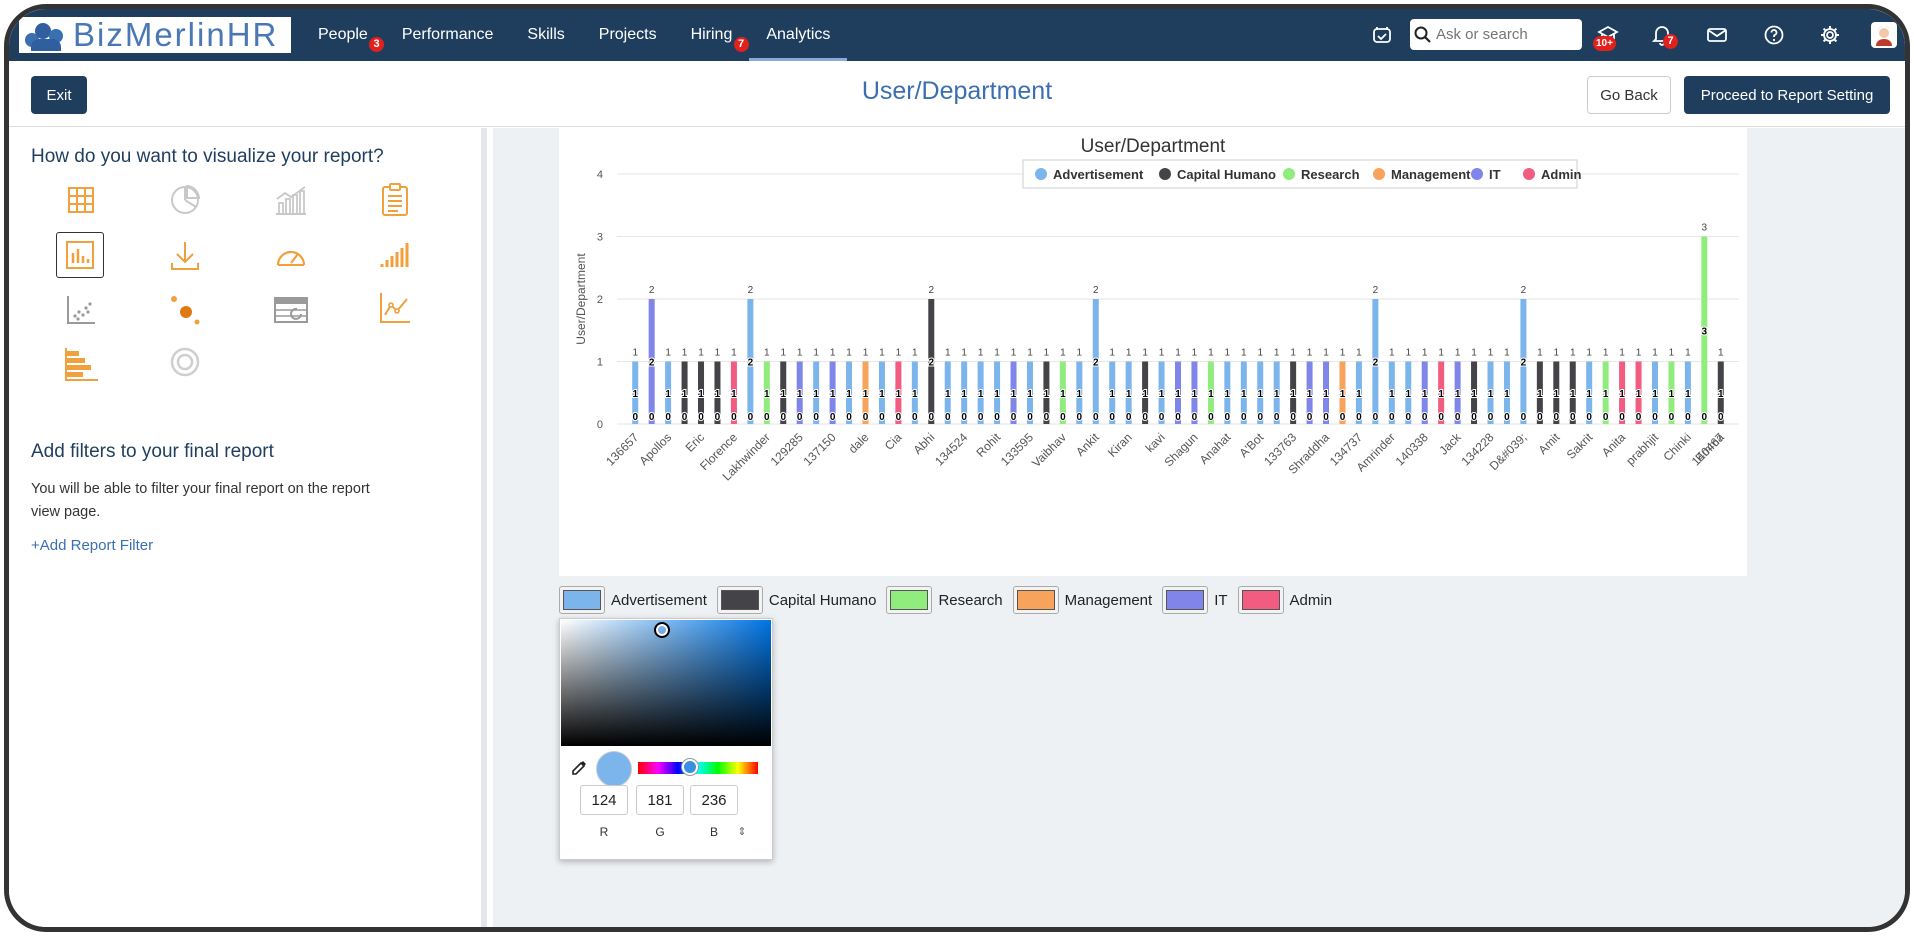 The image size is (1914, 936). Describe the element at coordinates (448, 35) in the screenshot. I see `nav-performance: Performance` at that location.